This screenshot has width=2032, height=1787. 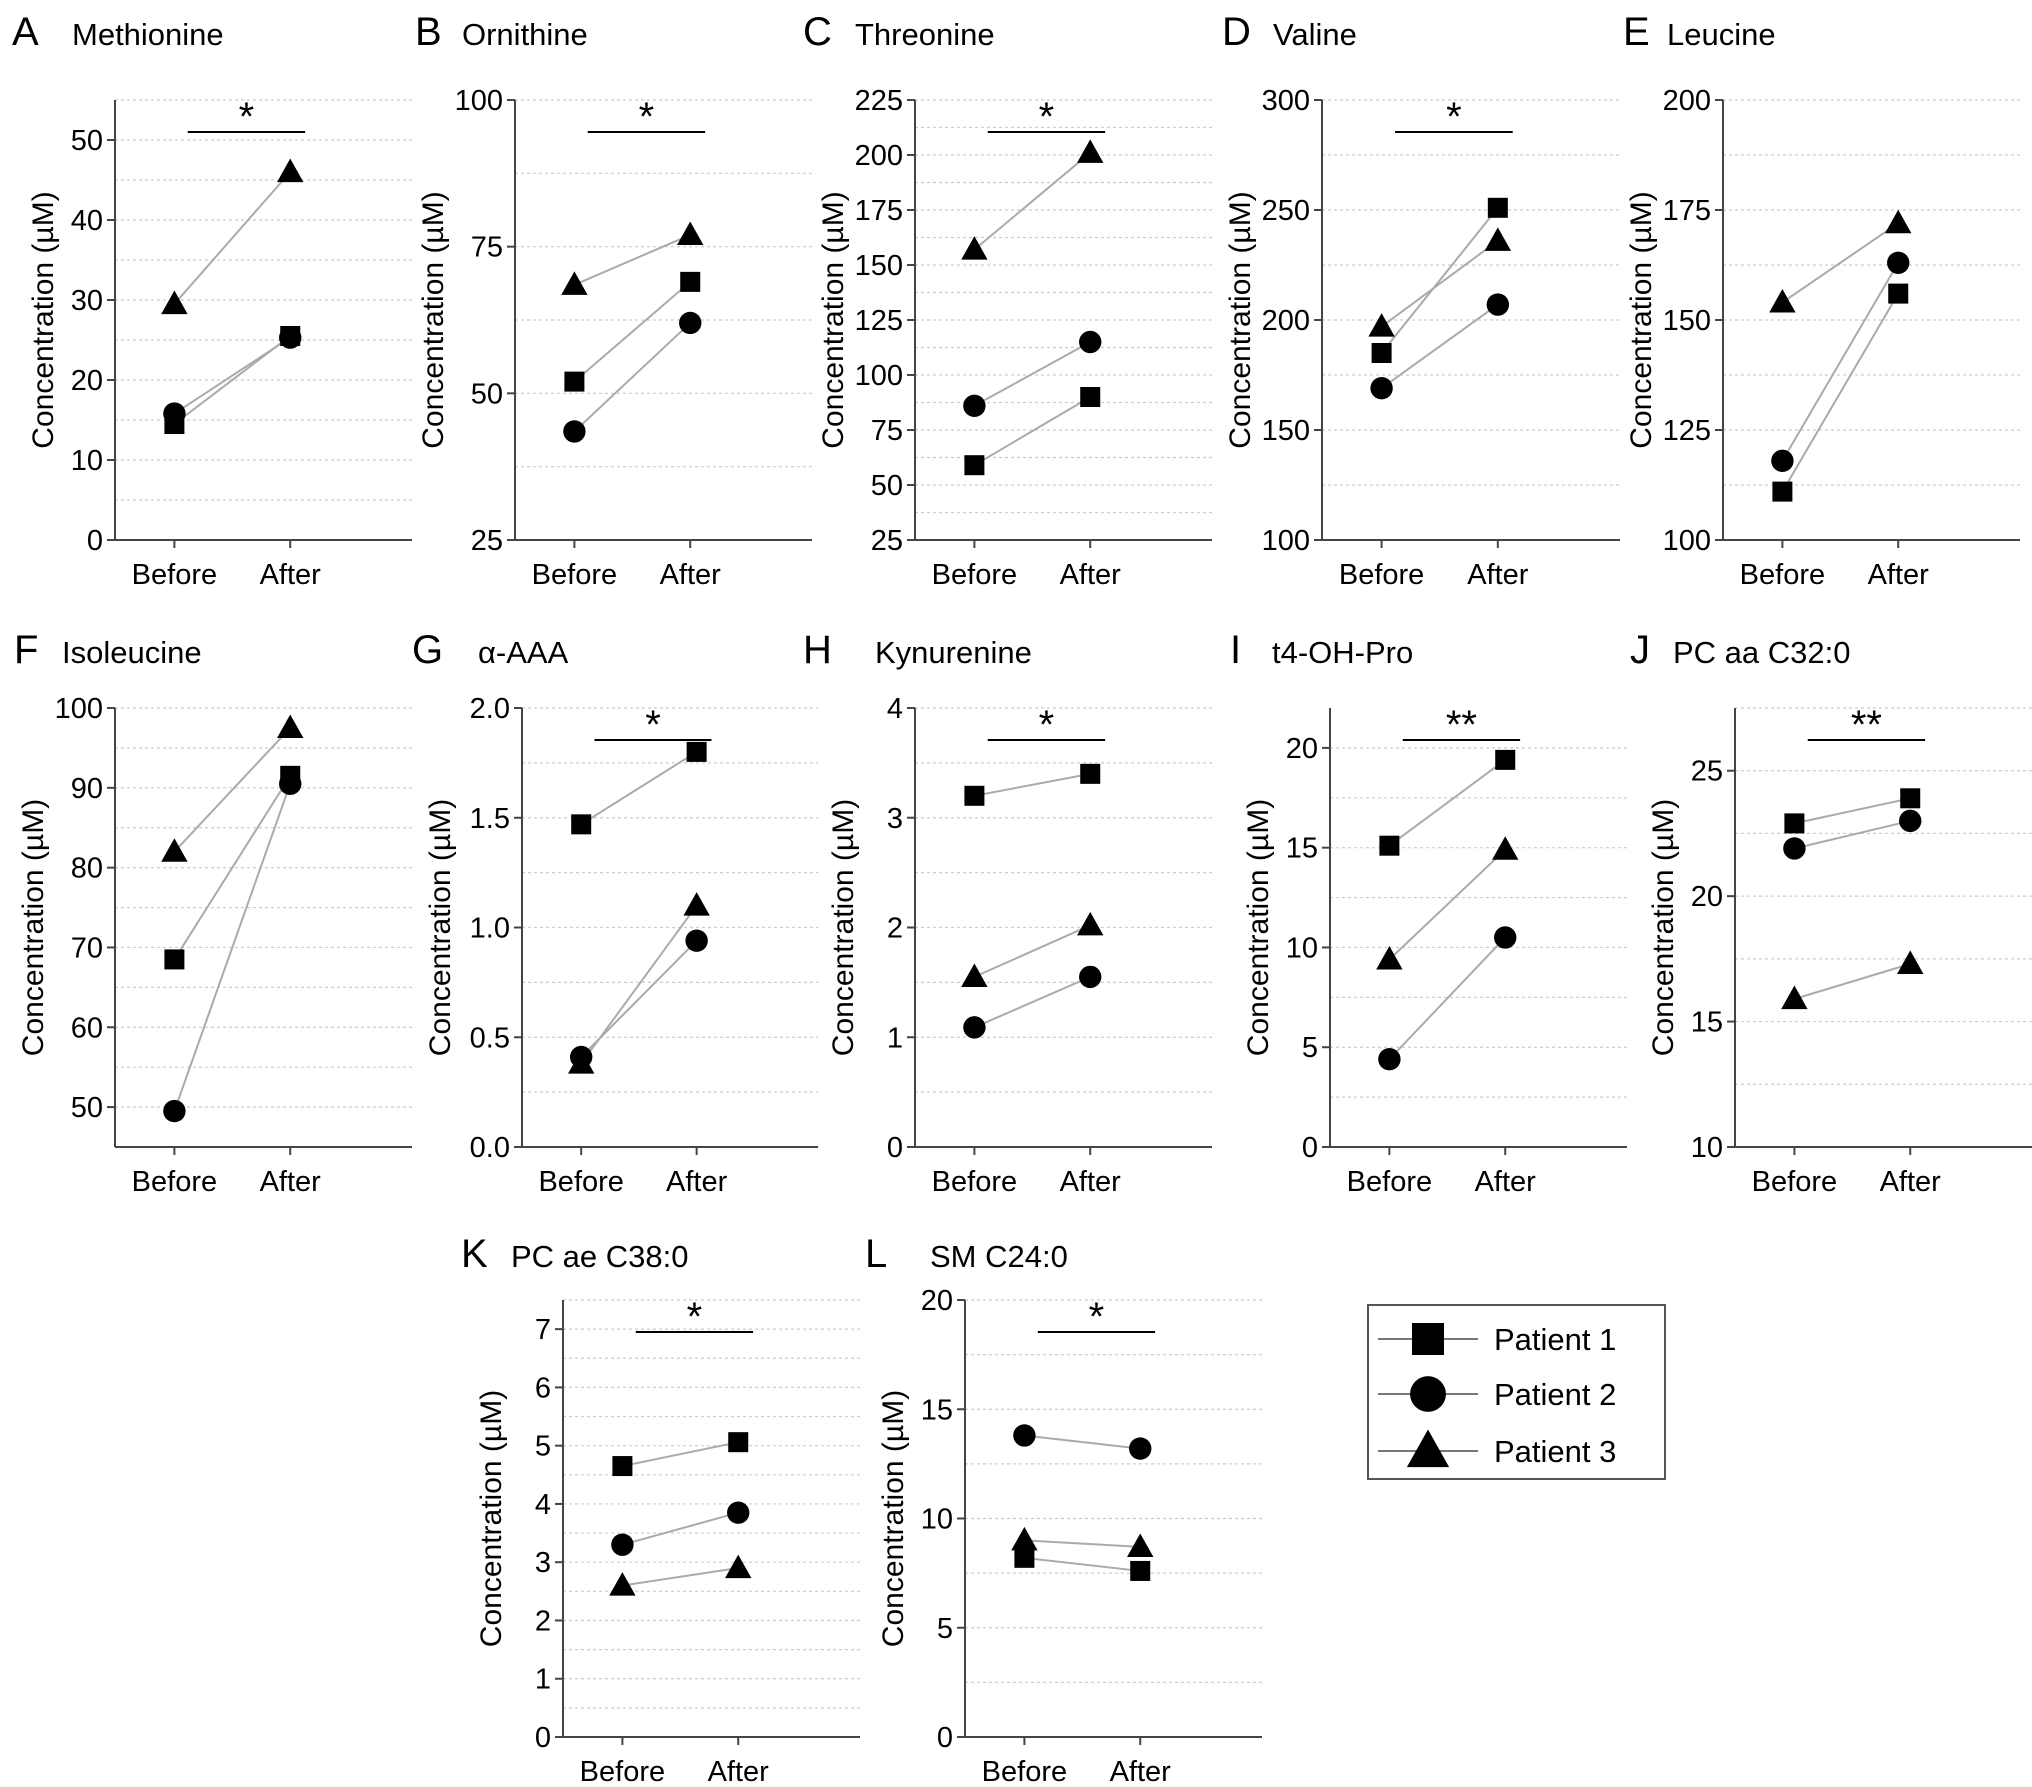 I want to click on panel-letter: L, so click(x=876, y=1254).